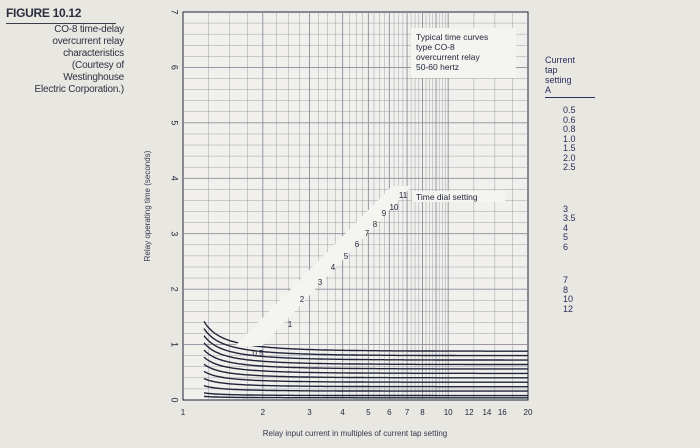  I want to click on tap-value-groups: 0.5 0.6 0.8 1.0 1.5 2.0 2.5 3 3.5 4 5 6 7 8 10 12, so click(575, 209).